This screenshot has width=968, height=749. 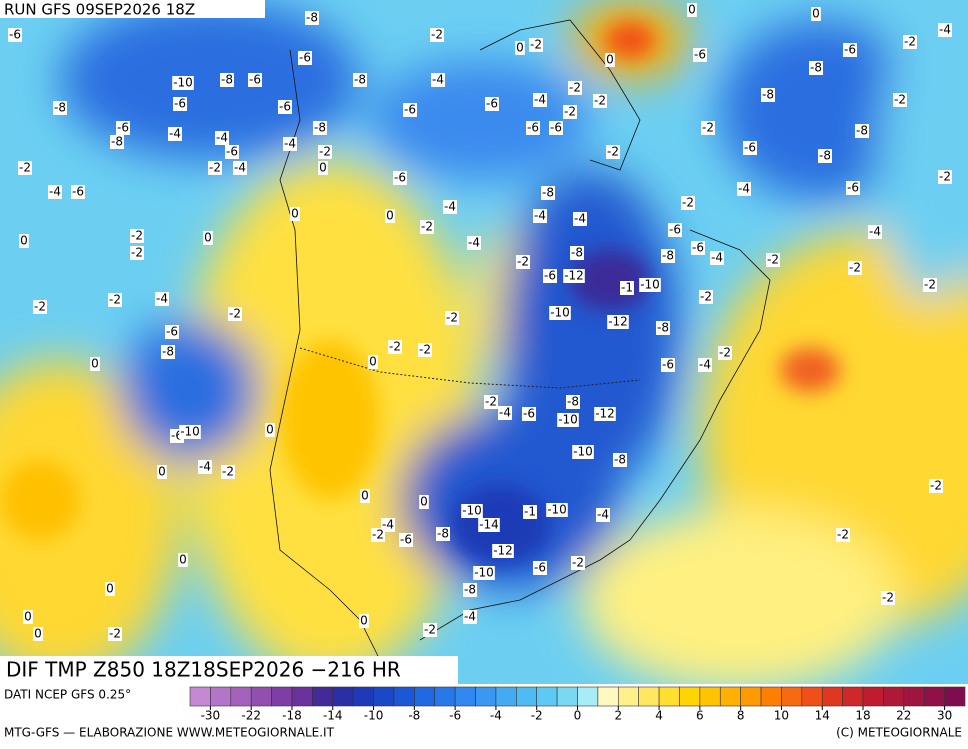 What do you see at coordinates (537, 716) in the screenshot?
I see `colorbar-tick-label: -2` at bounding box center [537, 716].